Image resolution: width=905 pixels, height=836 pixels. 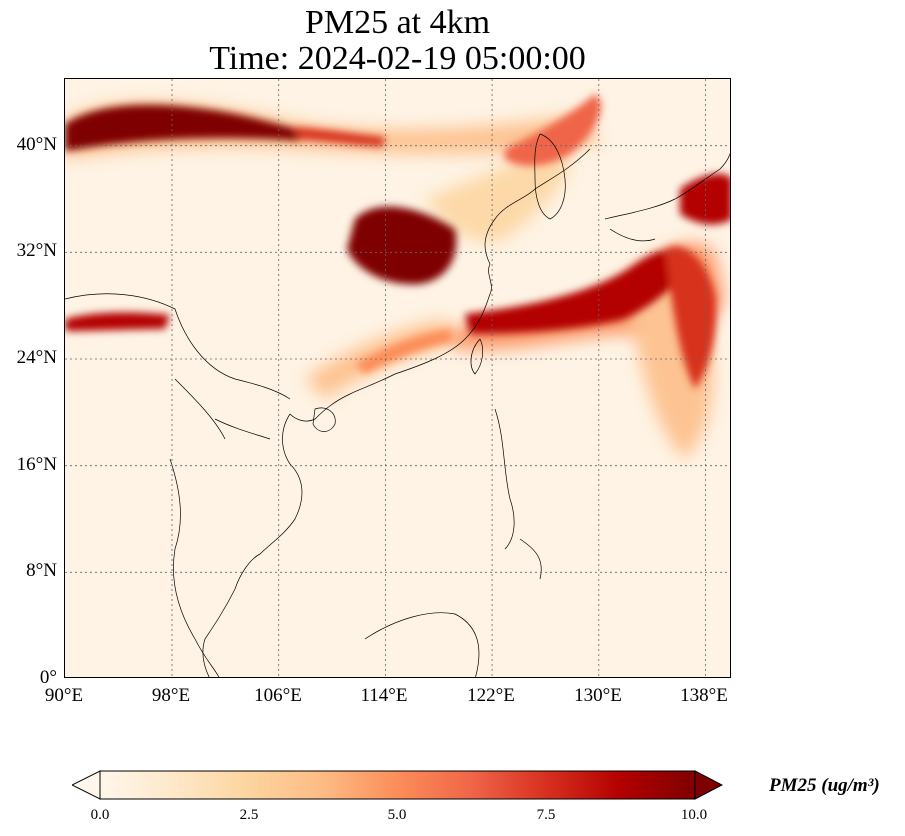 I want to click on japan-outline, so click(x=667, y=197).